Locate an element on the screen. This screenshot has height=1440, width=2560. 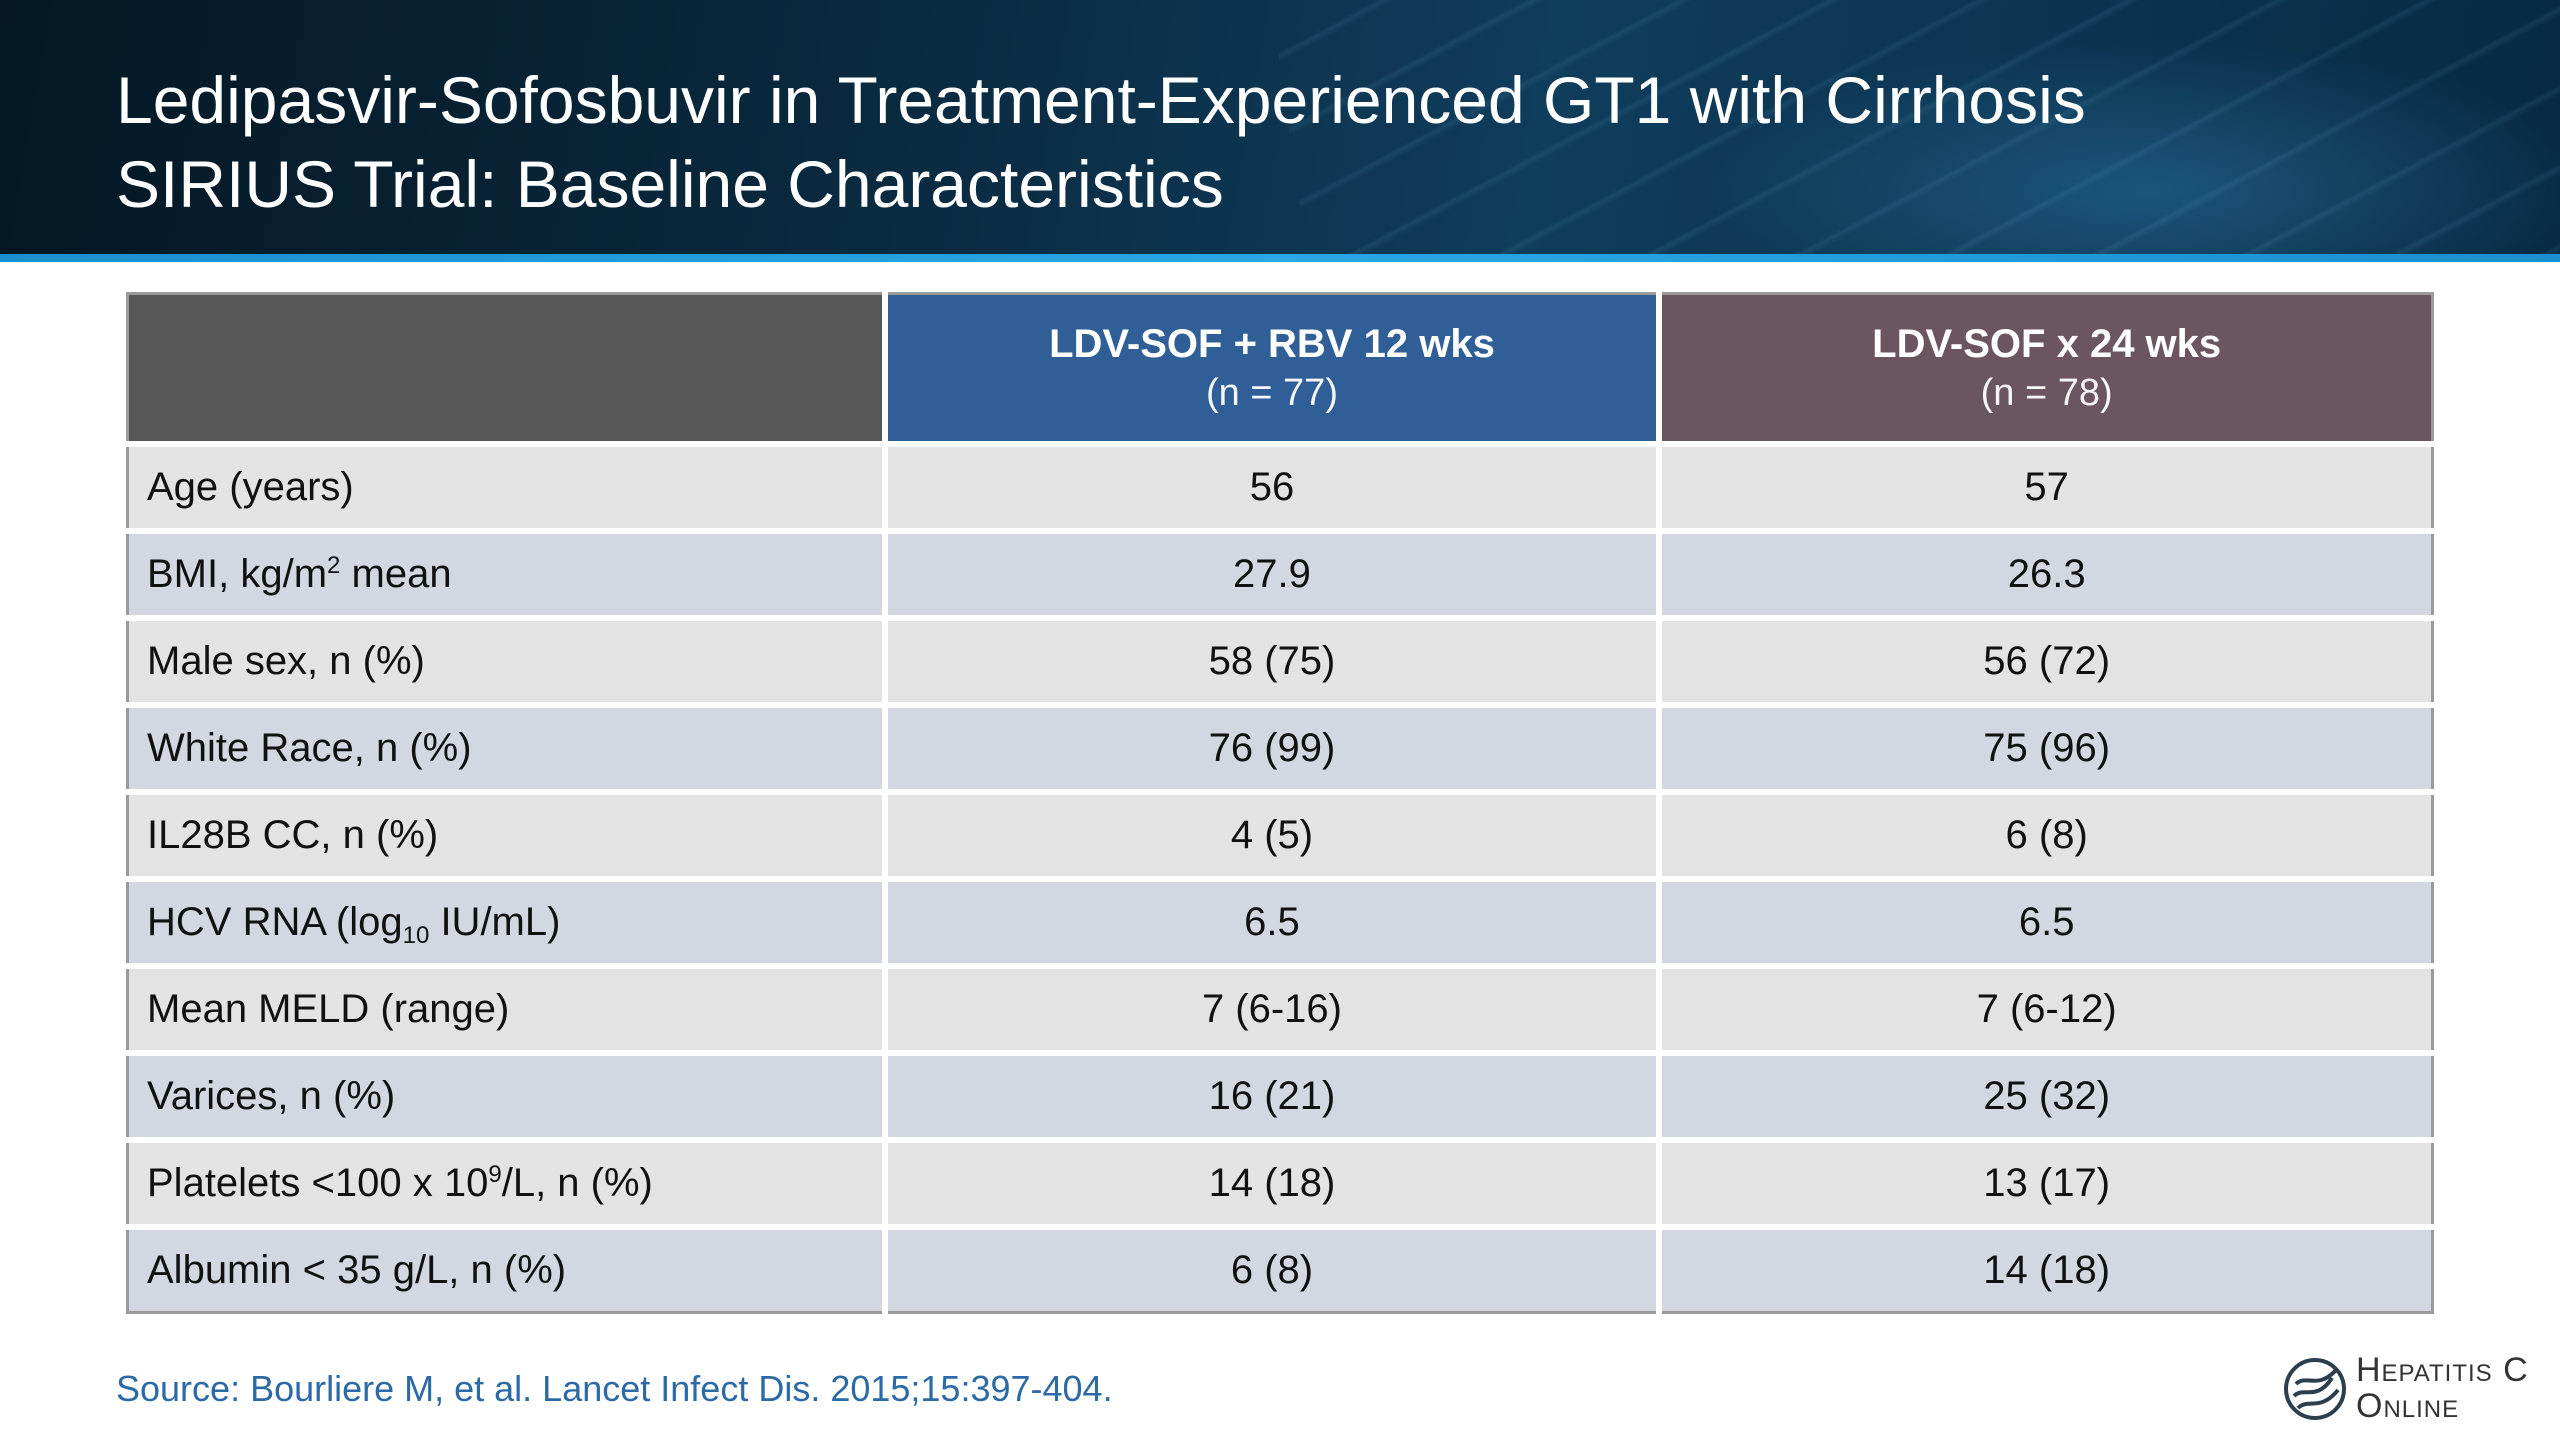
cell-value: 56 (72) is located at coordinates (2044, 661).